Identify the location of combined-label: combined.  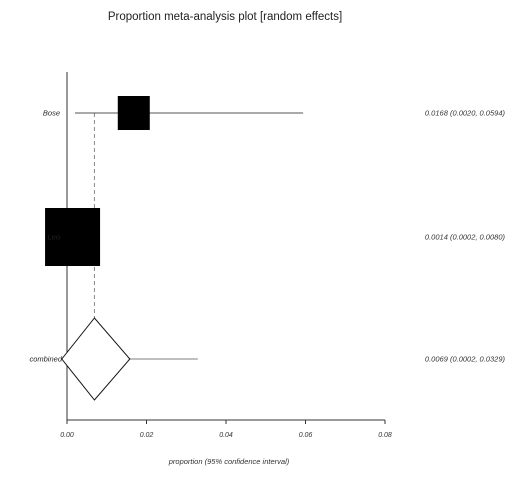
(45, 359).